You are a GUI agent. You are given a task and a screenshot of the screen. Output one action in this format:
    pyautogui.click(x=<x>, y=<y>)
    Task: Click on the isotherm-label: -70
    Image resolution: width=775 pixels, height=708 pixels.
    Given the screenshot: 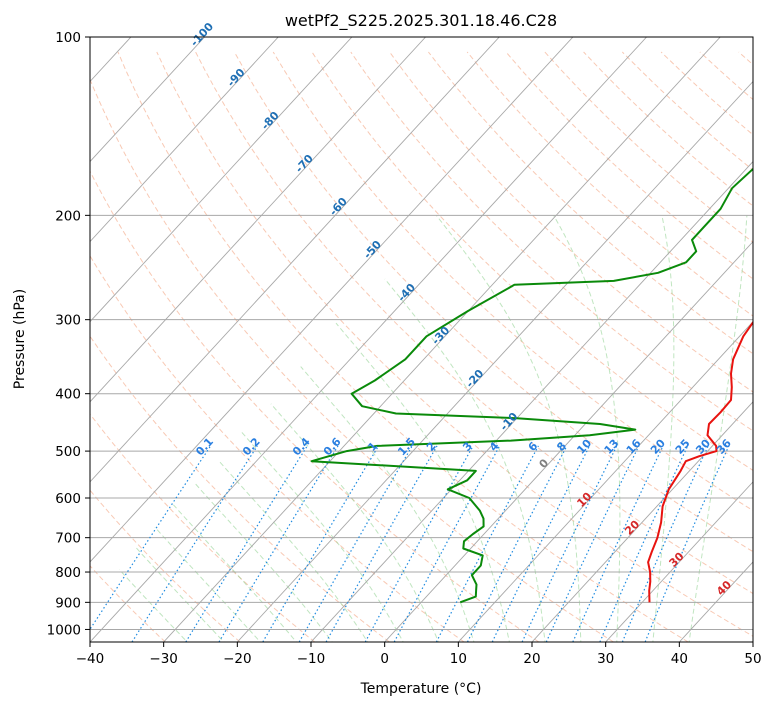 What is the action you would take?
    pyautogui.click(x=304, y=164)
    